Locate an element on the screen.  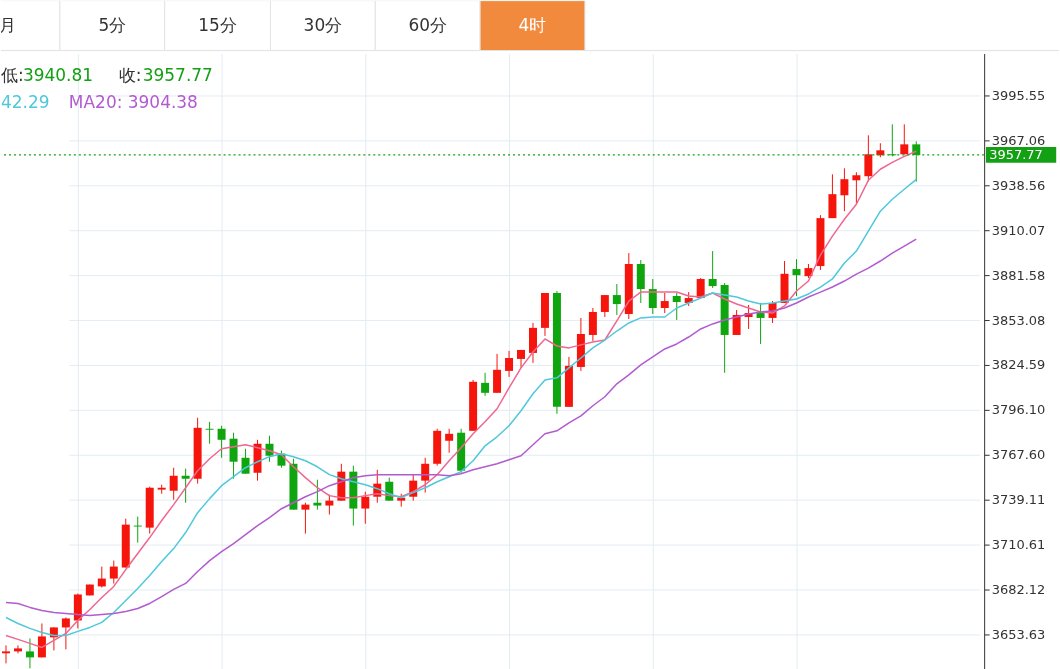
annotation: 低: is located at coordinates (12, 75).